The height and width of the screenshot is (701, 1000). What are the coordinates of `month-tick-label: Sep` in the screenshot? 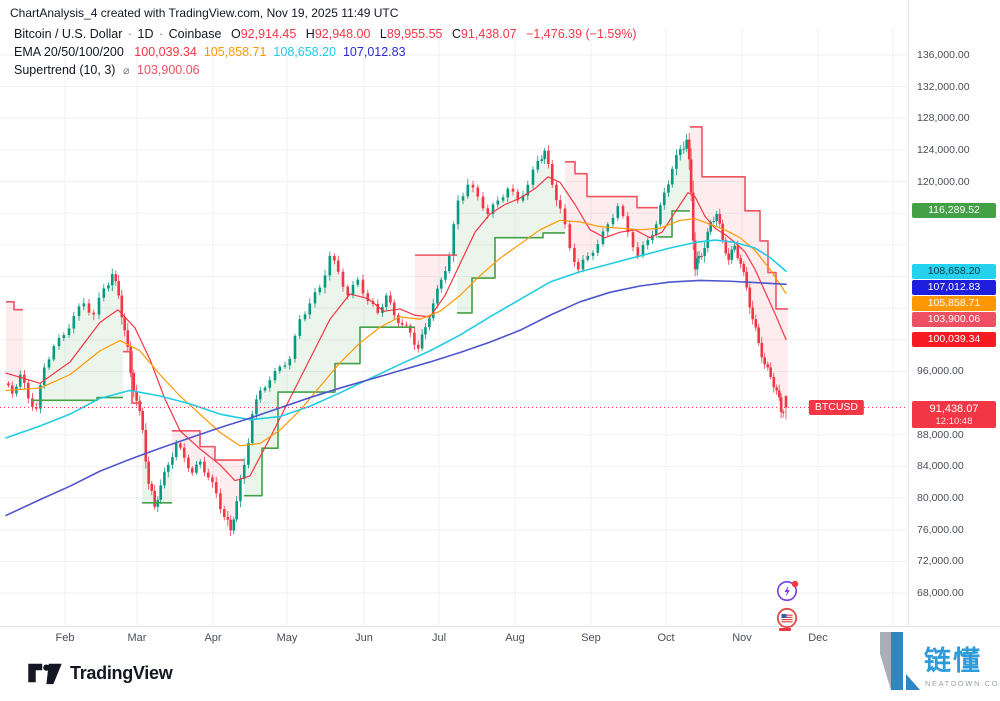 It's located at (591, 638).